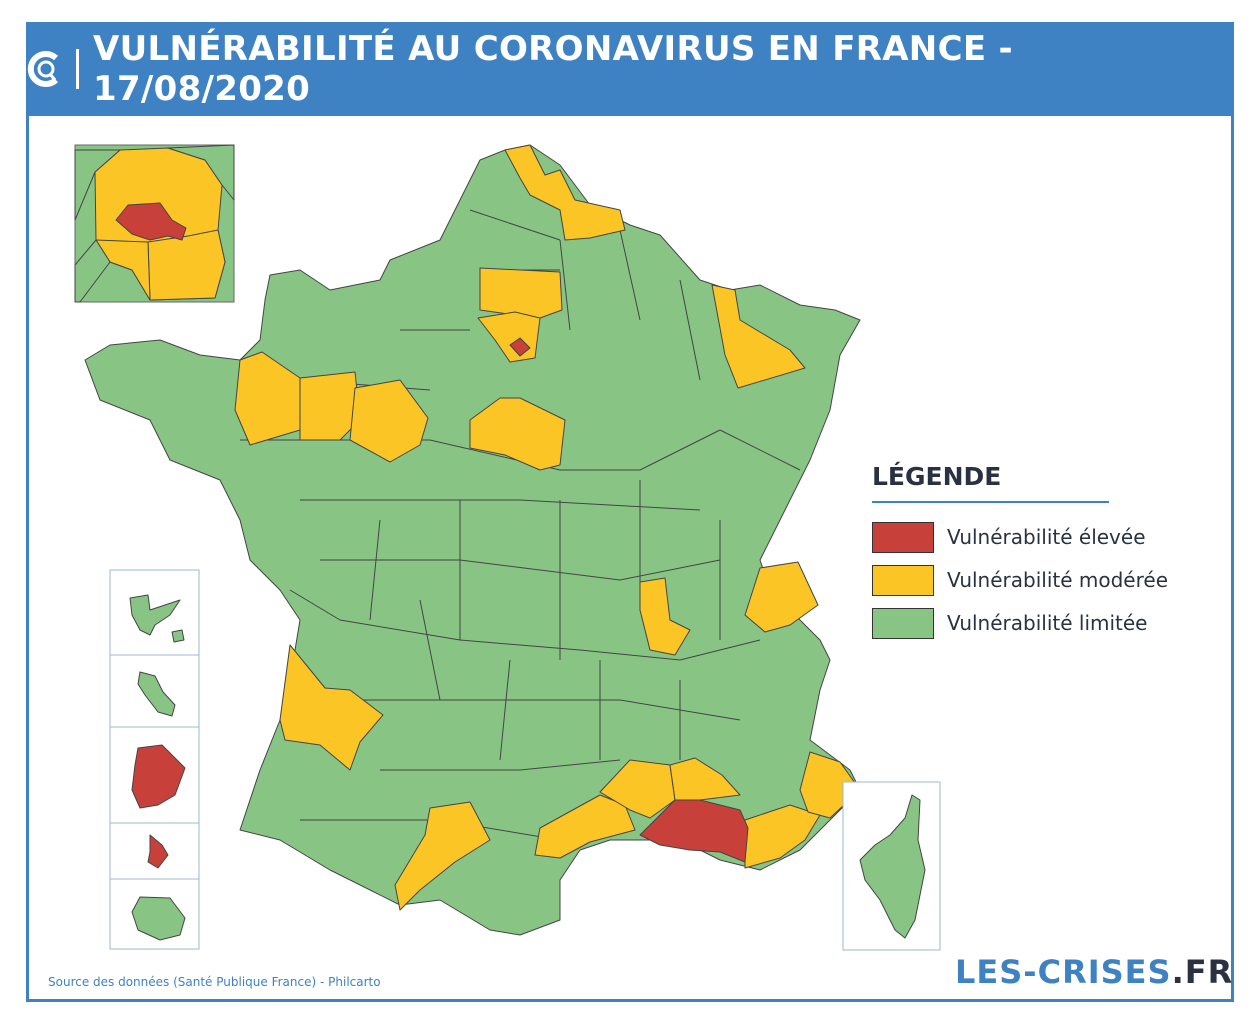 This screenshot has width=1259, height=1024. Describe the element at coordinates (158, 776) in the screenshot. I see `guyane-map` at that location.